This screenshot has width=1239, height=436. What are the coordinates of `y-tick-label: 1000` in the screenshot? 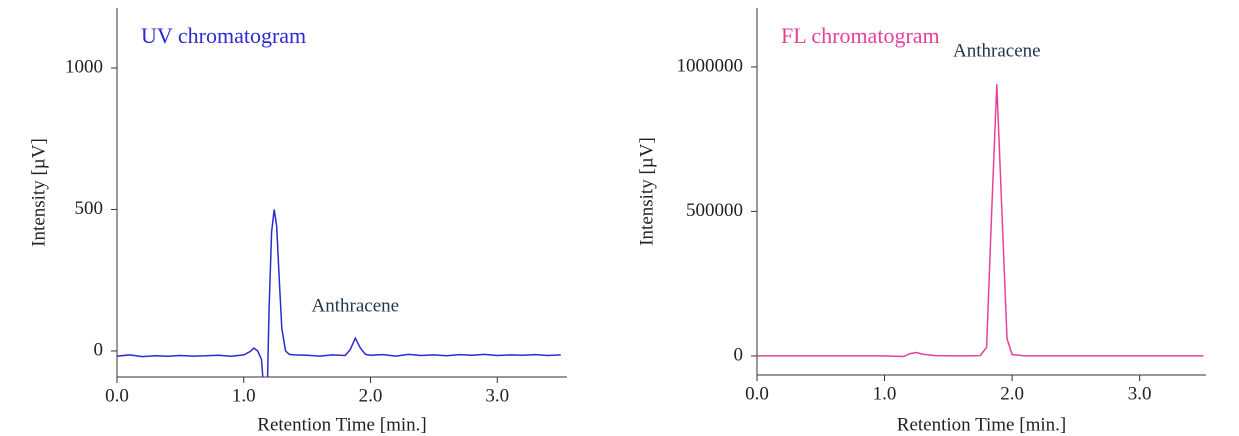 It's located at (84, 66).